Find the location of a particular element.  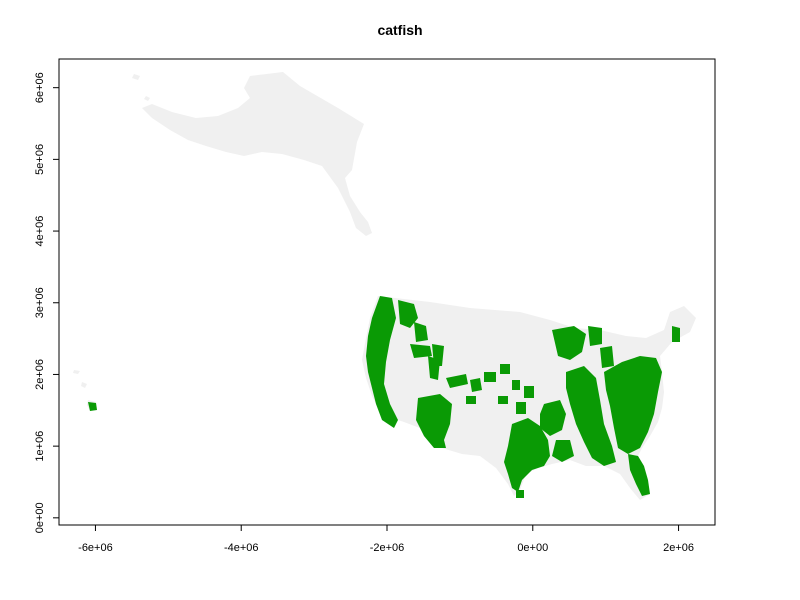

x-tick-label: -4e+06 is located at coordinates (241, 548).